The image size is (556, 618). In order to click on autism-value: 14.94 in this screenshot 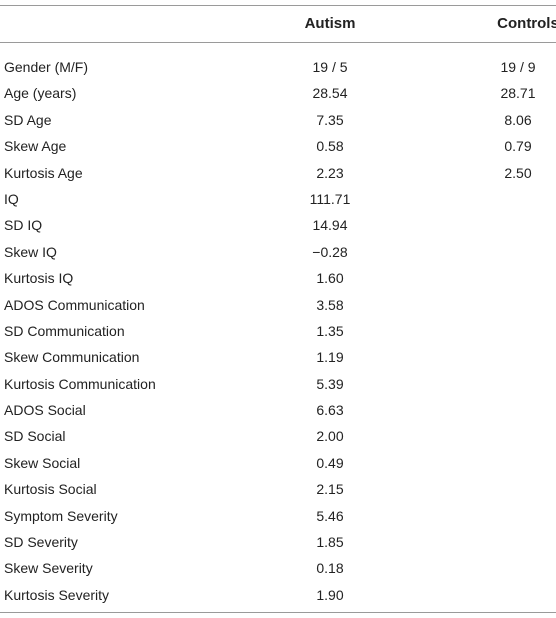, I will do `click(330, 225)`.